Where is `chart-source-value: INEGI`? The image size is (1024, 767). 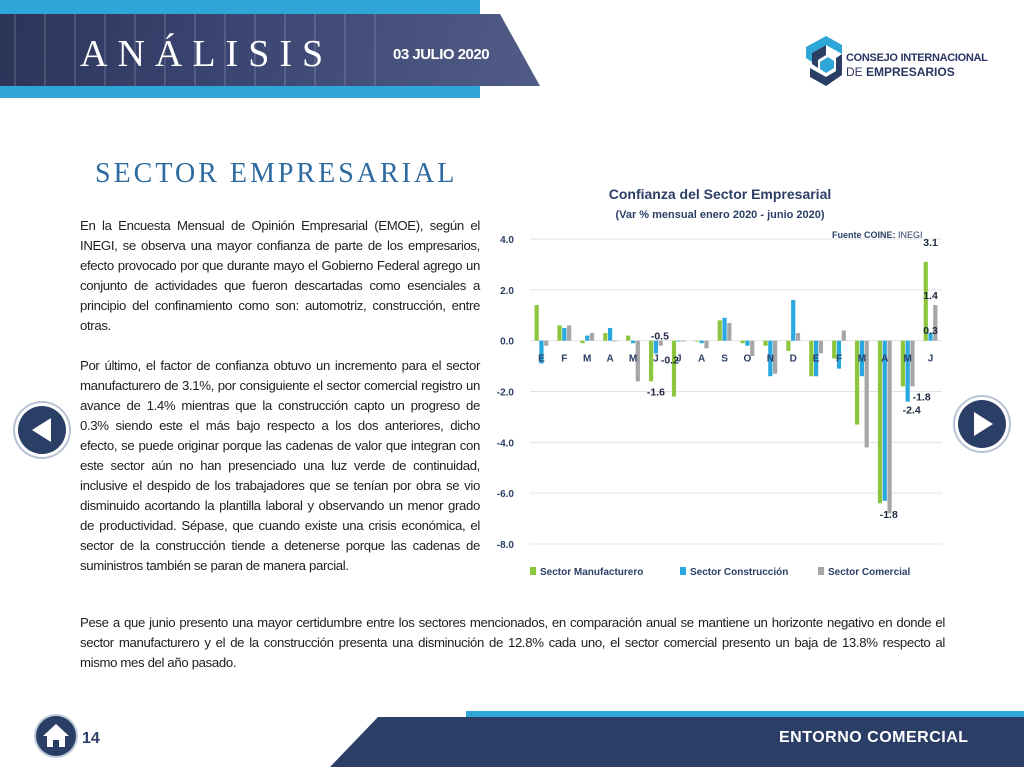
chart-source-value: INEGI is located at coordinates (910, 235).